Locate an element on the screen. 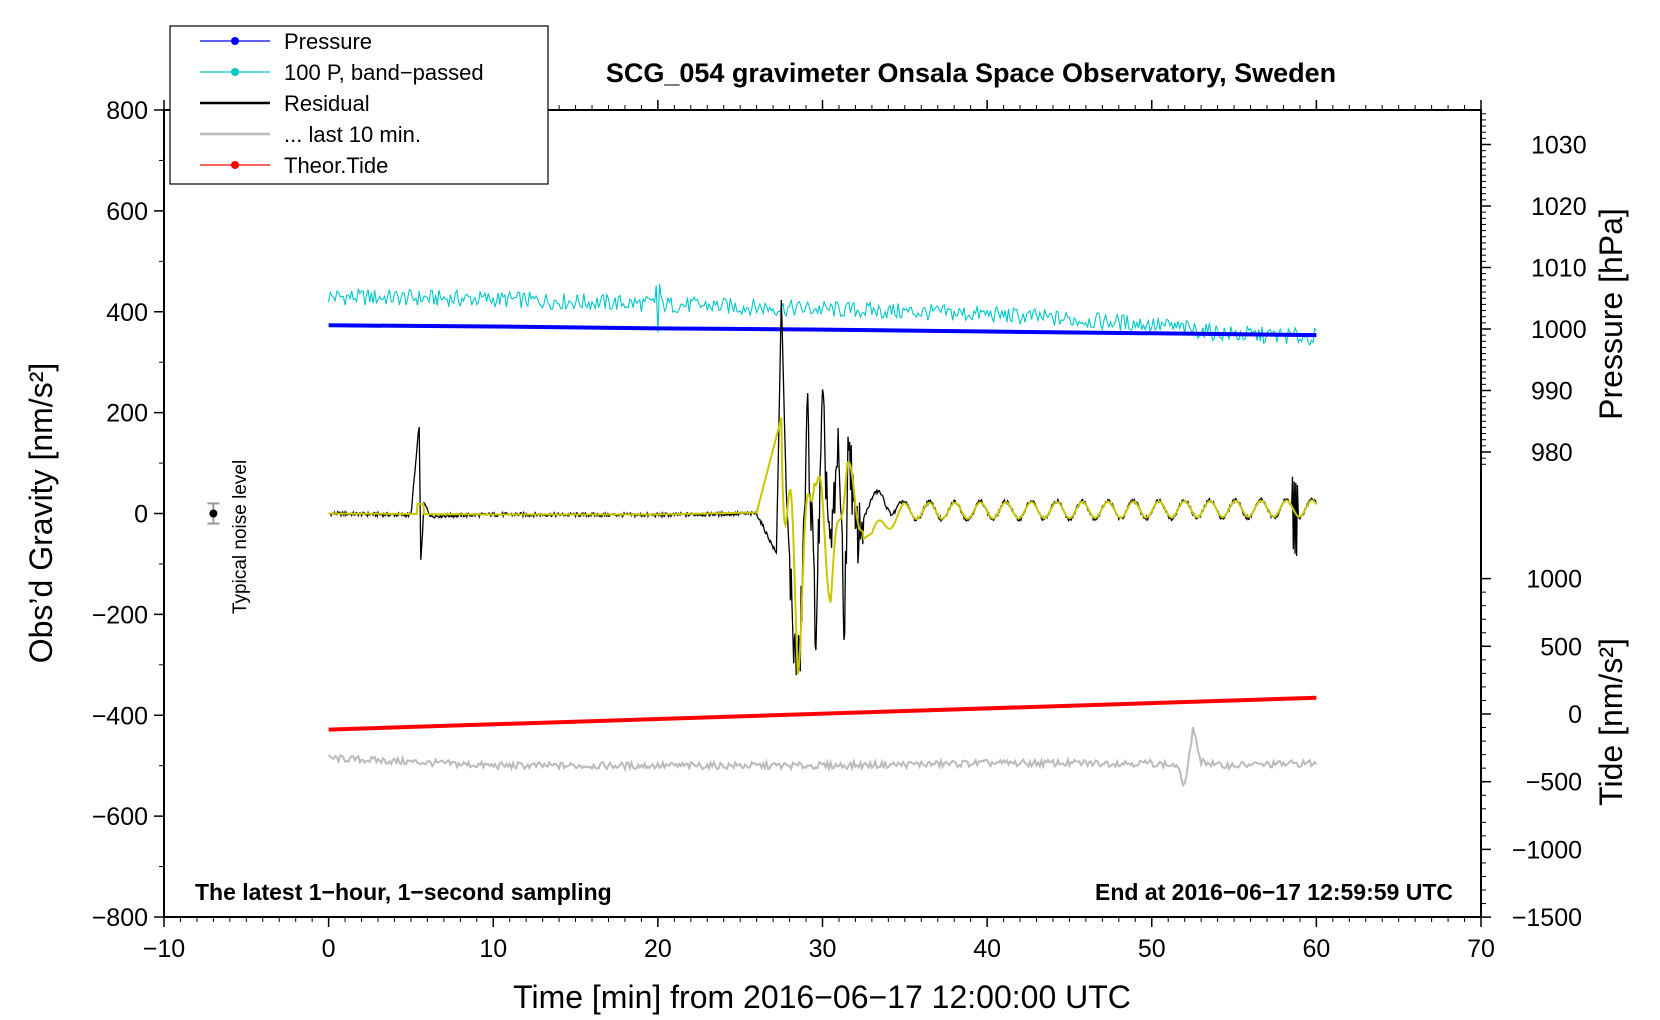 The width and height of the screenshot is (1660, 1020). x-tick-label: 60 is located at coordinates (1316, 949).